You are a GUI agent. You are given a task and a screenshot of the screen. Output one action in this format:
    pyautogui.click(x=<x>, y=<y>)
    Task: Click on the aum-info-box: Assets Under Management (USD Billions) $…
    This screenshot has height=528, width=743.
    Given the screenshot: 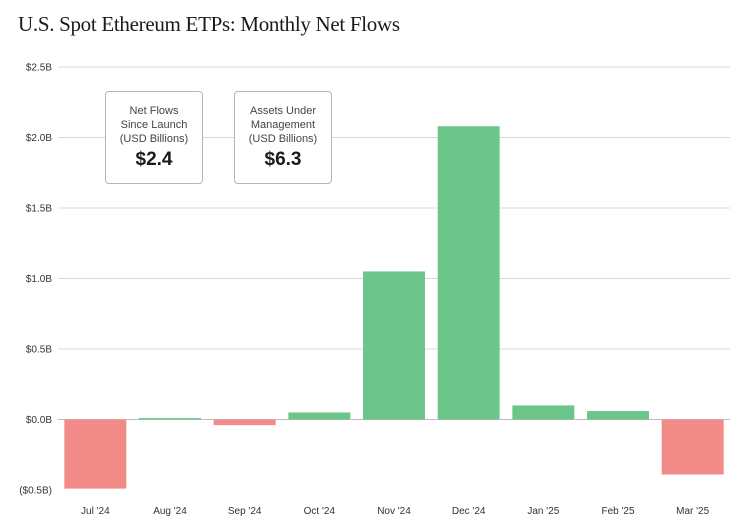 What is the action you would take?
    pyautogui.click(x=283, y=137)
    